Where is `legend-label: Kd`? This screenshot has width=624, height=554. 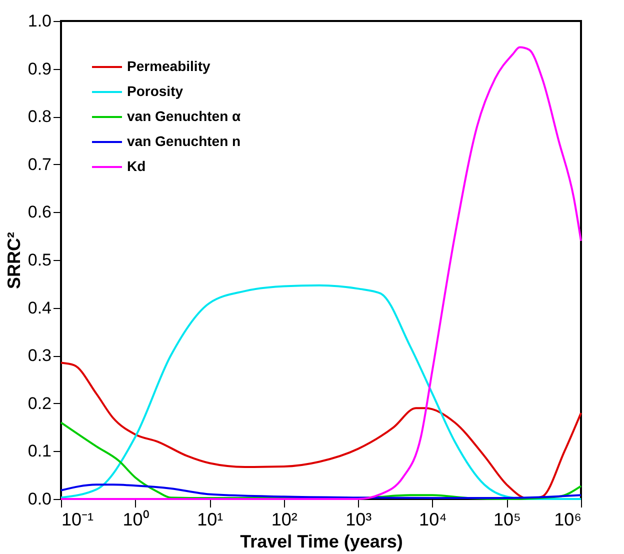 legend-label: Kd is located at coordinates (136, 166).